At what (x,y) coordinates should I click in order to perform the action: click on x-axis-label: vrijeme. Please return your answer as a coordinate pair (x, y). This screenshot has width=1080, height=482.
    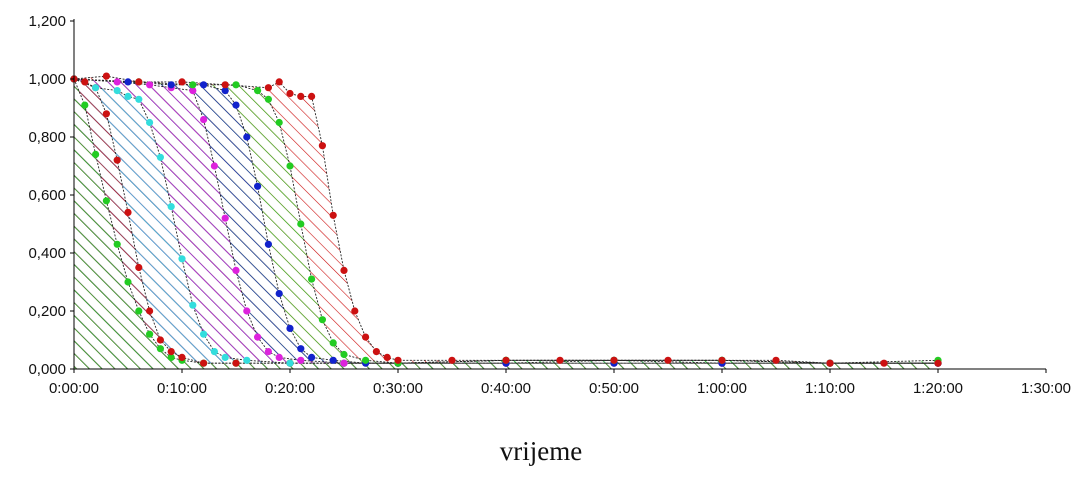
    Looking at the image, I should click on (541, 451).